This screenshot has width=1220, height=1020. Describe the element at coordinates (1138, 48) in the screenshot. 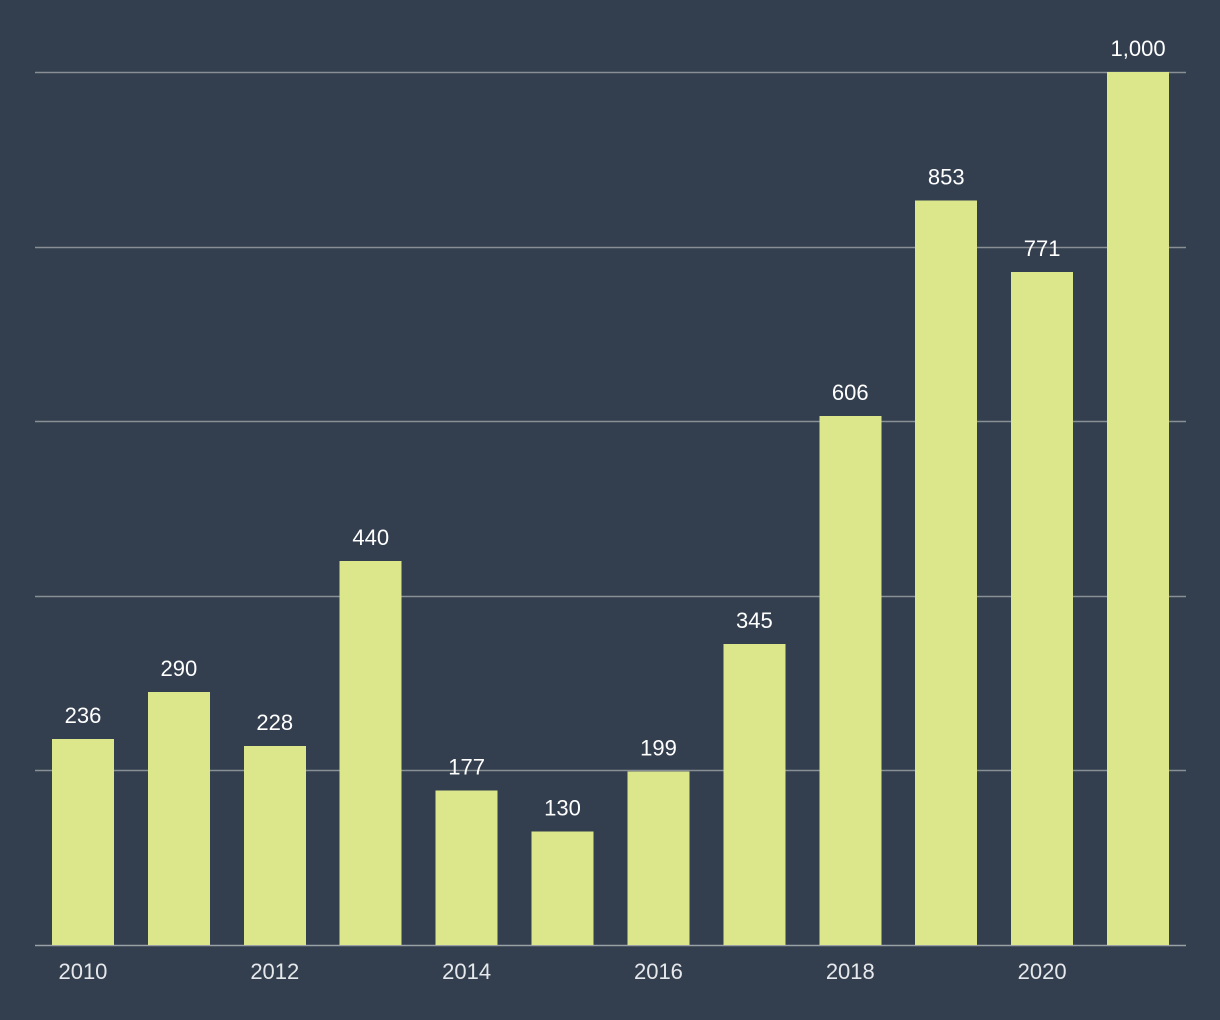

I see `value-label-2021: 1,000` at that location.